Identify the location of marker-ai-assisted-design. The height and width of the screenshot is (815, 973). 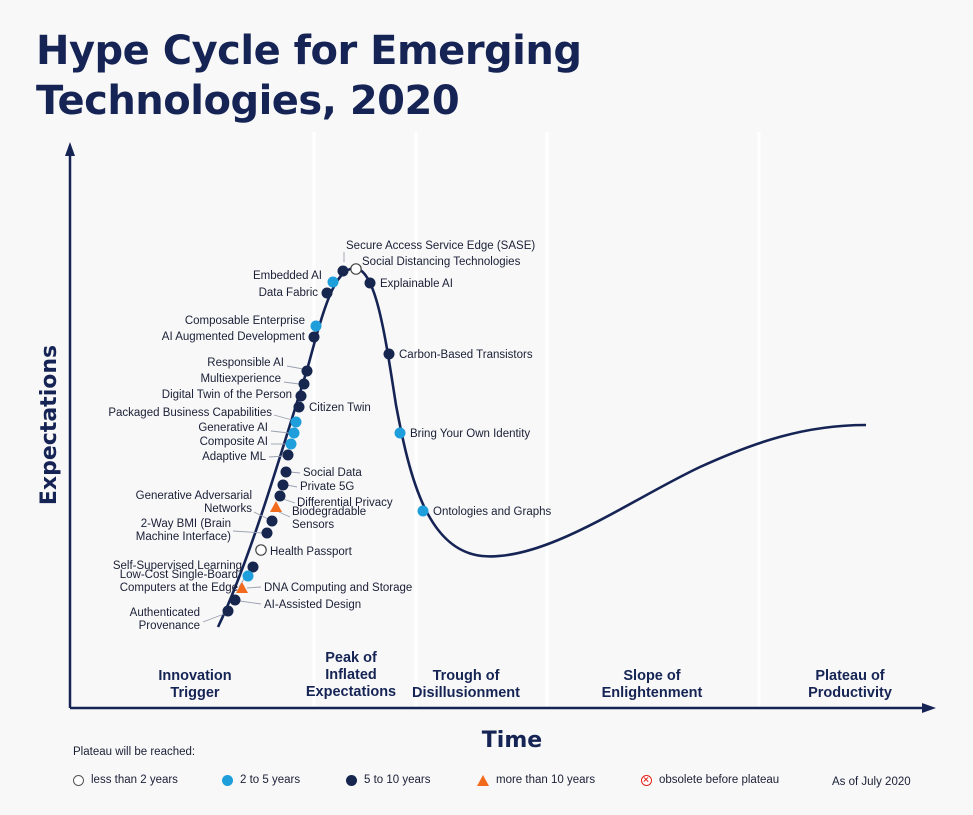
(235, 600).